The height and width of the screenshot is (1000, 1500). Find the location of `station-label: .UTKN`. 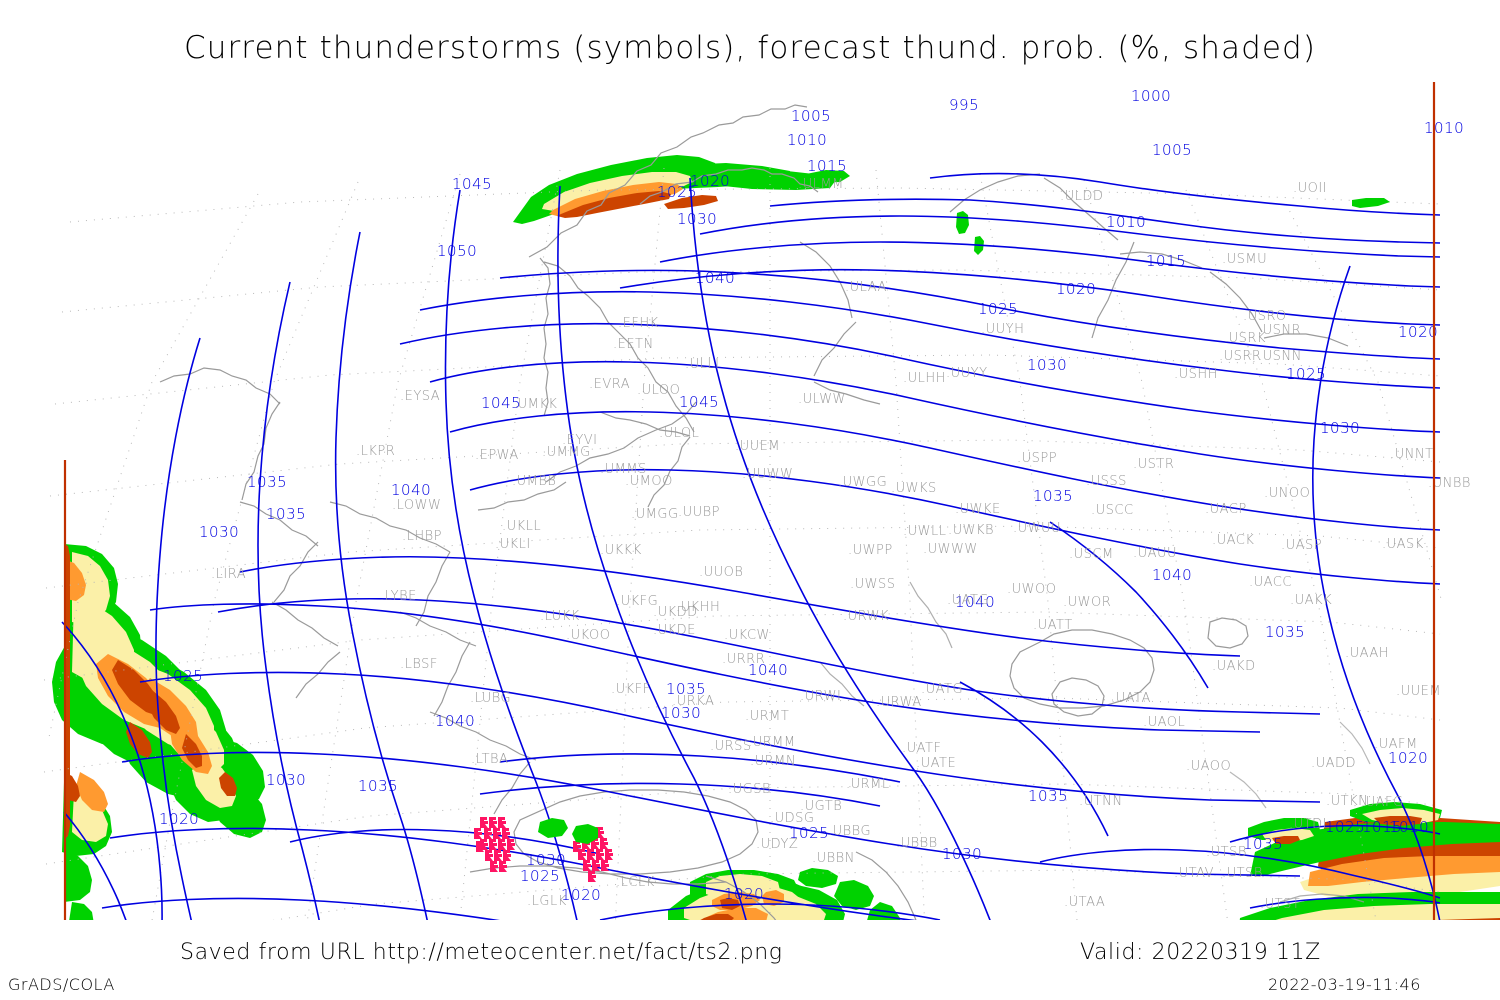

station-label: .UTKN is located at coordinates (1347, 801).